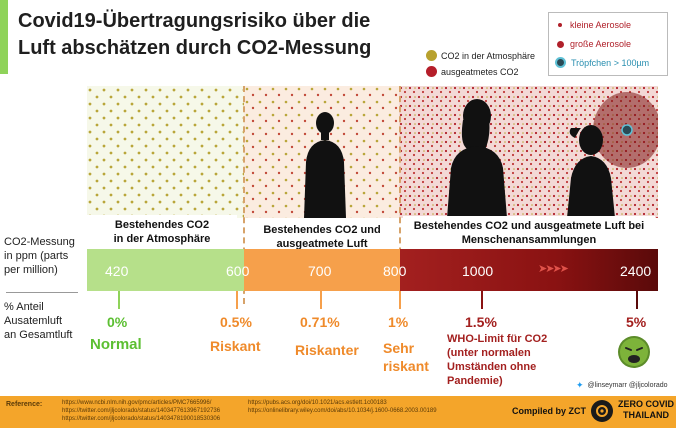 The width and height of the screenshot is (676, 428). I want to click on footer-bar, so click(338, 412).